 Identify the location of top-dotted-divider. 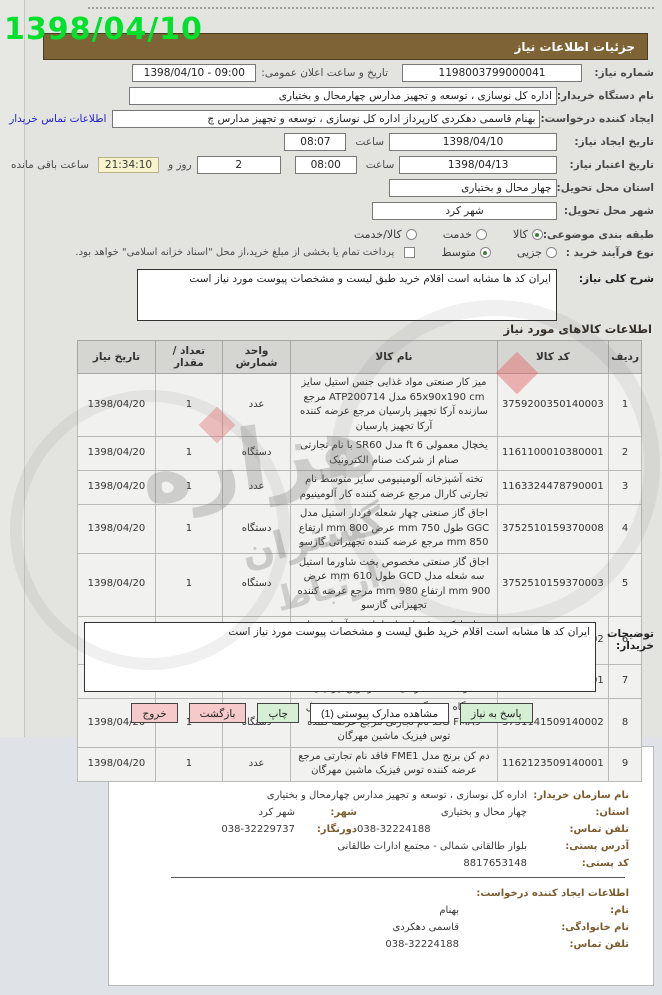
(371, 8).